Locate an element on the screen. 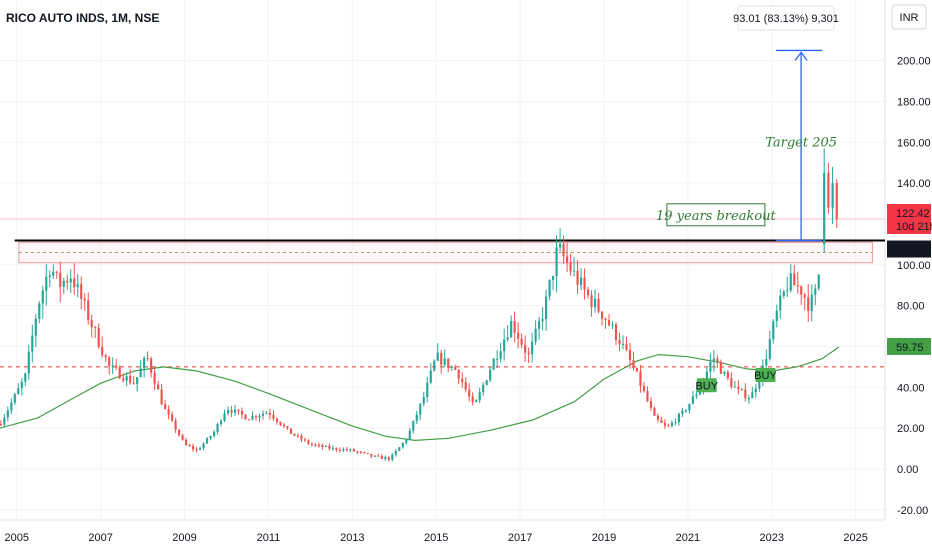  price-badge is located at coordinates (909, 219).